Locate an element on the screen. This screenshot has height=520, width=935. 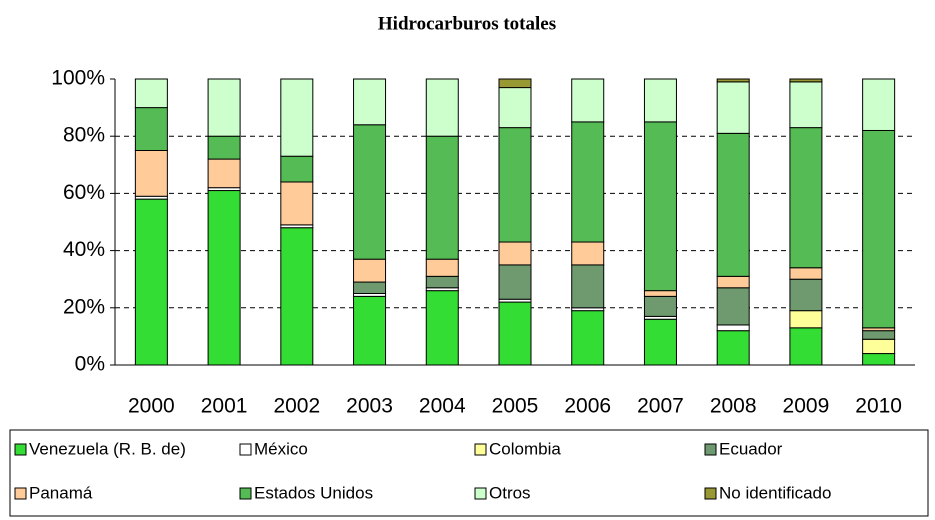
x-tick-label: 2001 is located at coordinates (224, 406).